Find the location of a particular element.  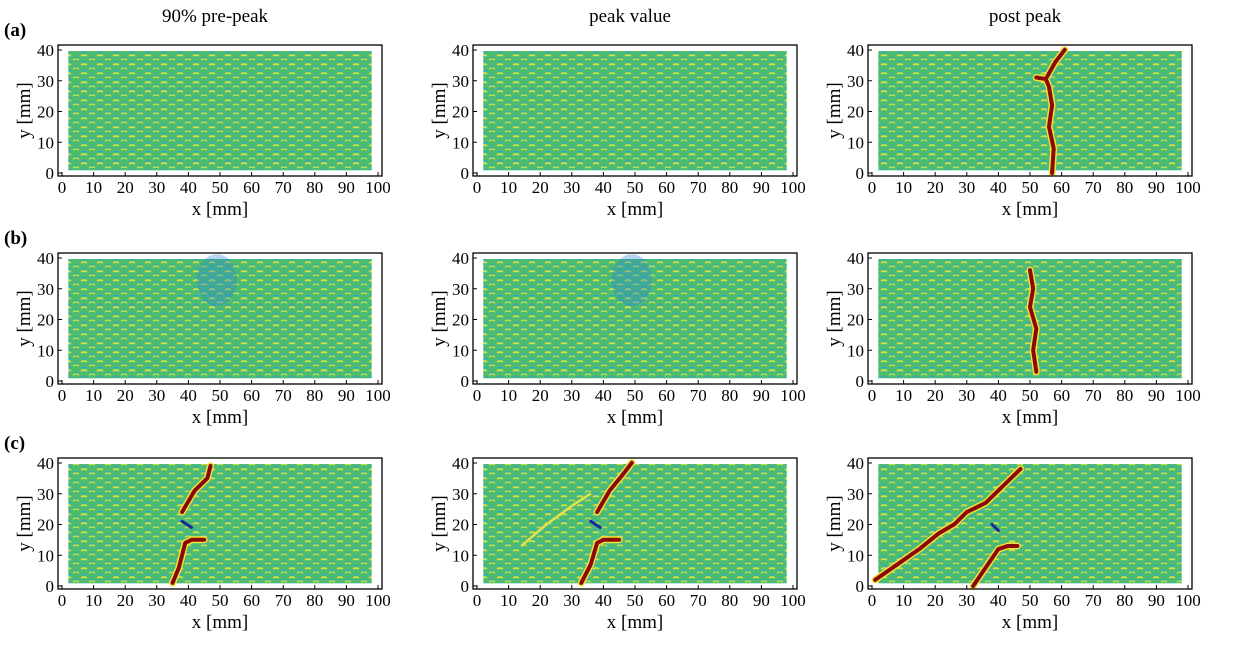

row-label: (b) is located at coordinates (15, 238).